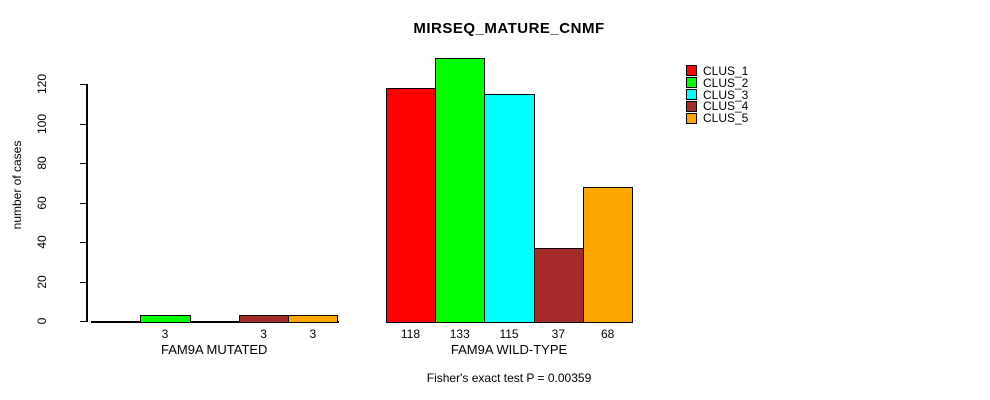 The height and width of the screenshot is (400, 990). I want to click on y-axis-title: number of cases, so click(17, 185).